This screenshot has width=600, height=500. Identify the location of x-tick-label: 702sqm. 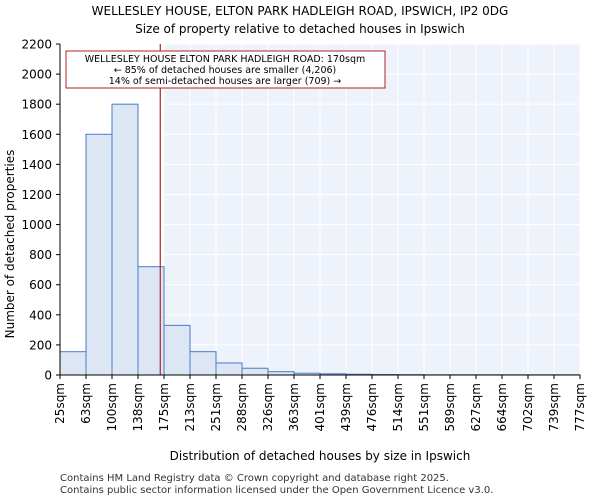
(528, 407).